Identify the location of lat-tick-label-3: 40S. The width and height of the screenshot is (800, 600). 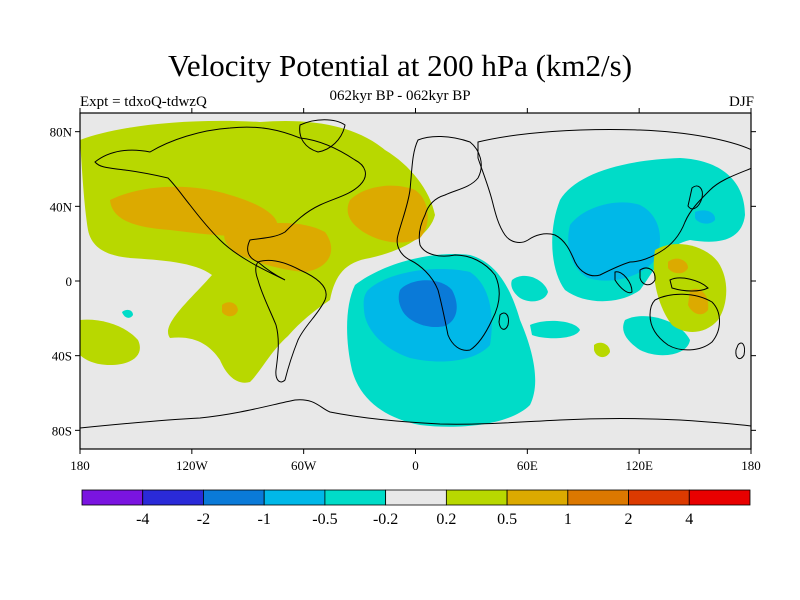
(62, 356).